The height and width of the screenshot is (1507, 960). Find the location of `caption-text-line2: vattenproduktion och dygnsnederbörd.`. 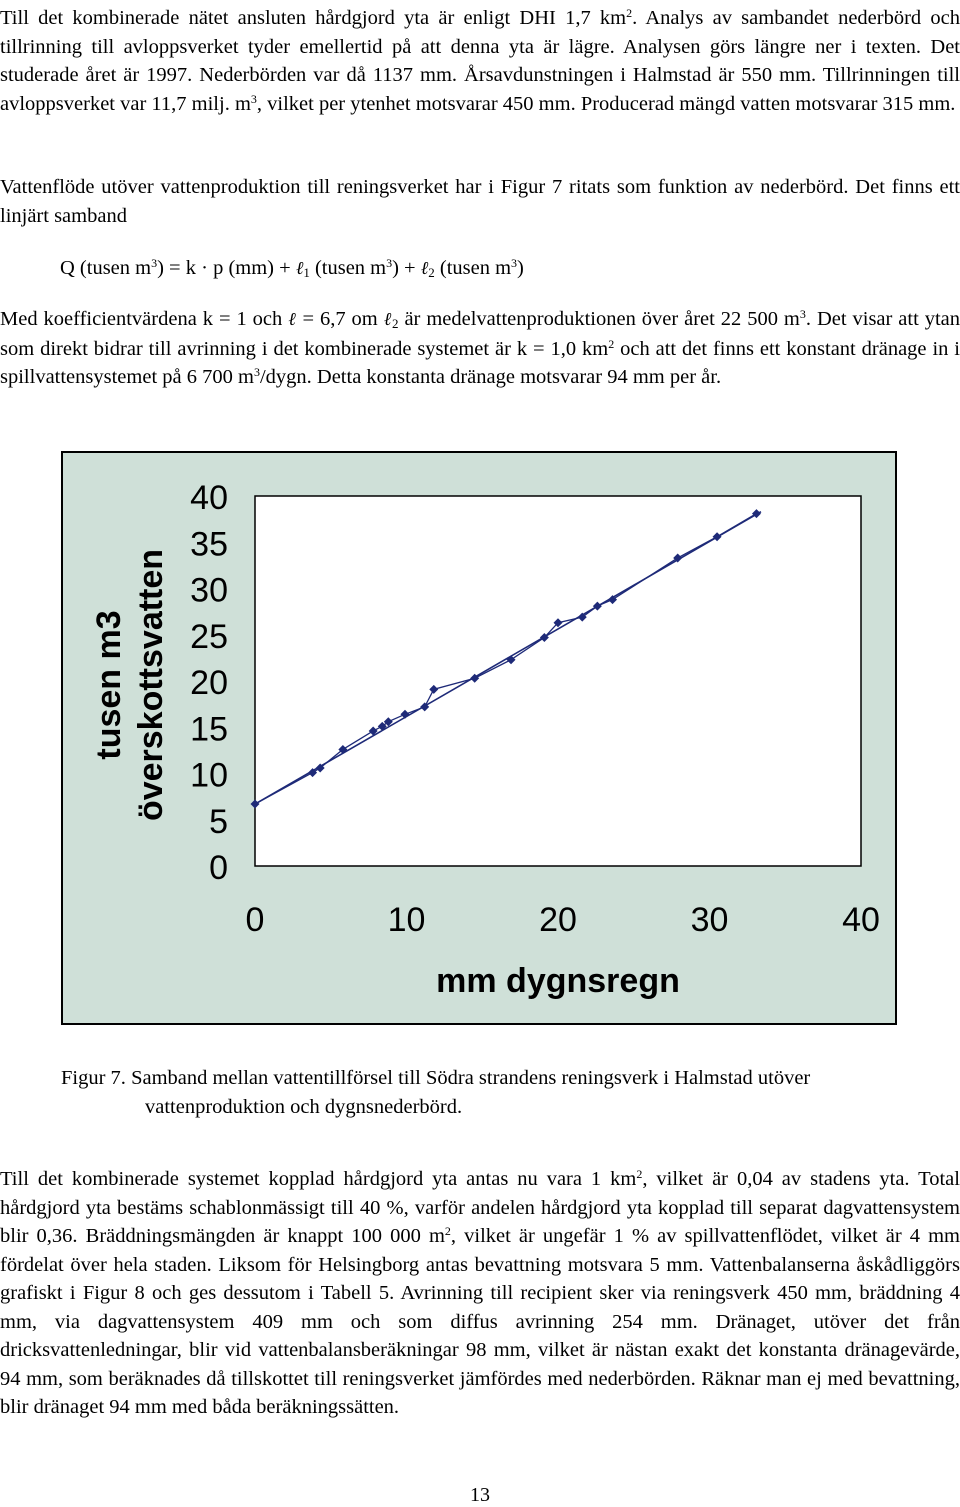

caption-text-line2: vattenproduktion och dygnsnederbörd. is located at coordinates (304, 1107).